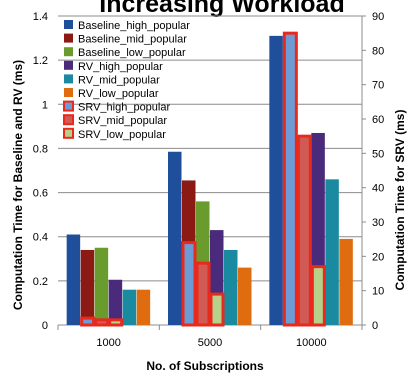 This screenshot has height=375, width=409. Describe the element at coordinates (45, 326) in the screenshot. I see `y-left-tick-label: 0` at that location.